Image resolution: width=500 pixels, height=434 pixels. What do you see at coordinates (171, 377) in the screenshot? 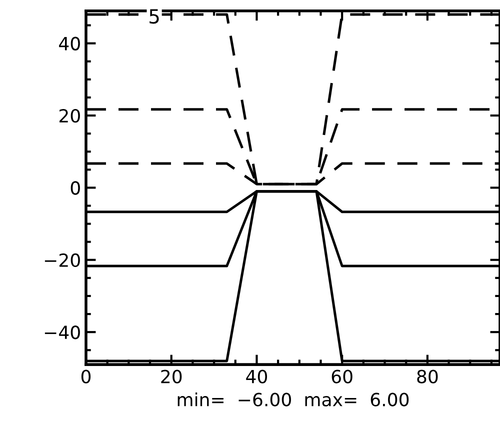
I see `x-tick-label: 20` at bounding box center [171, 377].